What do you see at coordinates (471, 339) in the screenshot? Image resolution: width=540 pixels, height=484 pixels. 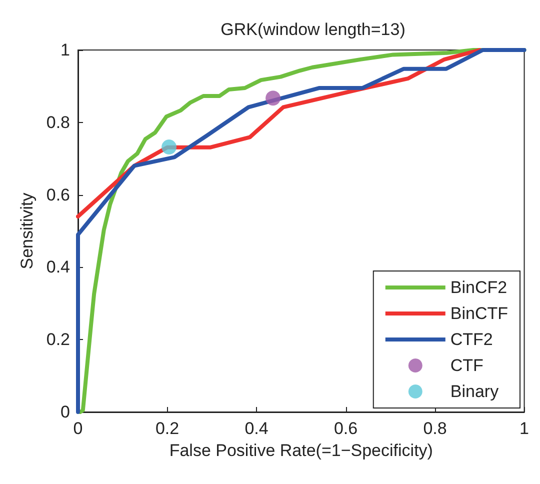 I see `legend-label: CTF2` at bounding box center [471, 339].